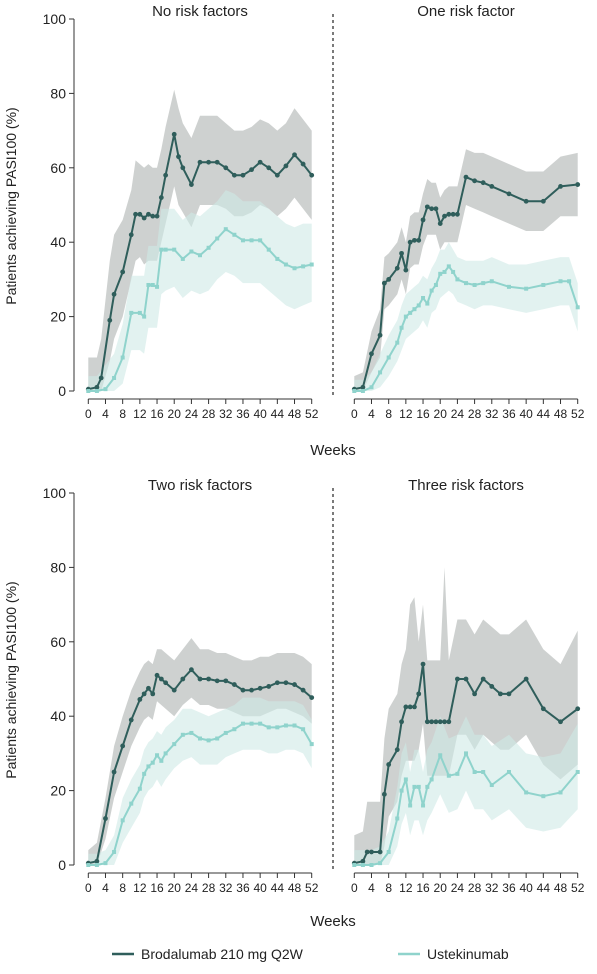 The image size is (597, 974). I want to click on no-risk-y-tick-label-100: 100, so click(55, 19).